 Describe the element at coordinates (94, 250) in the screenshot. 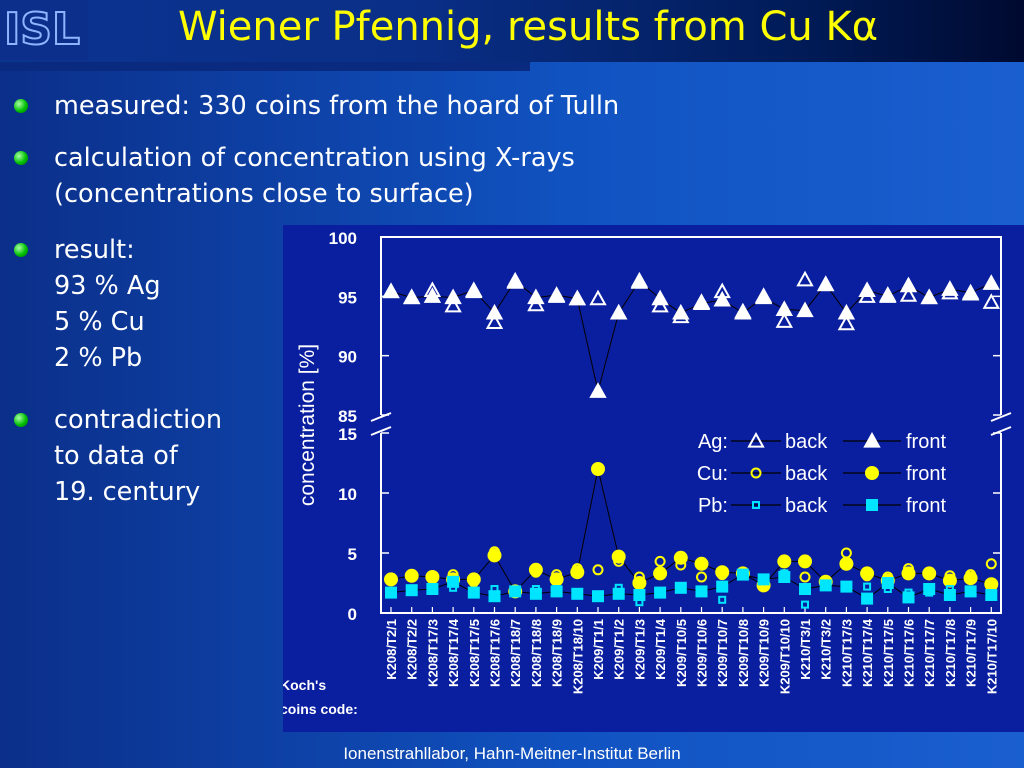

I see `bullet-line: result:` at that location.